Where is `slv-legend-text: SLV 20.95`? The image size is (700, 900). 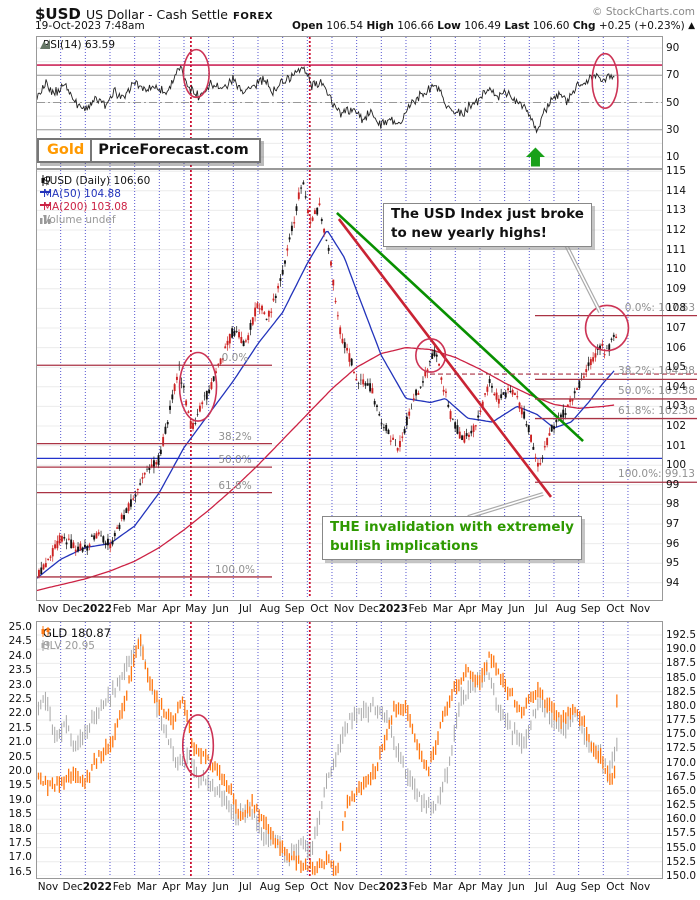
slv-legend-text: SLV 20.95 is located at coordinates (69, 646).